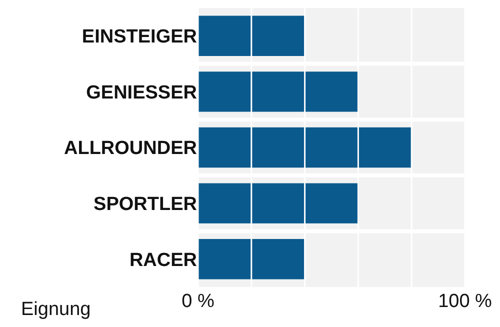  What do you see at coordinates (142, 93) in the screenshot?
I see `y-tick-label: GENIESSER` at bounding box center [142, 93].